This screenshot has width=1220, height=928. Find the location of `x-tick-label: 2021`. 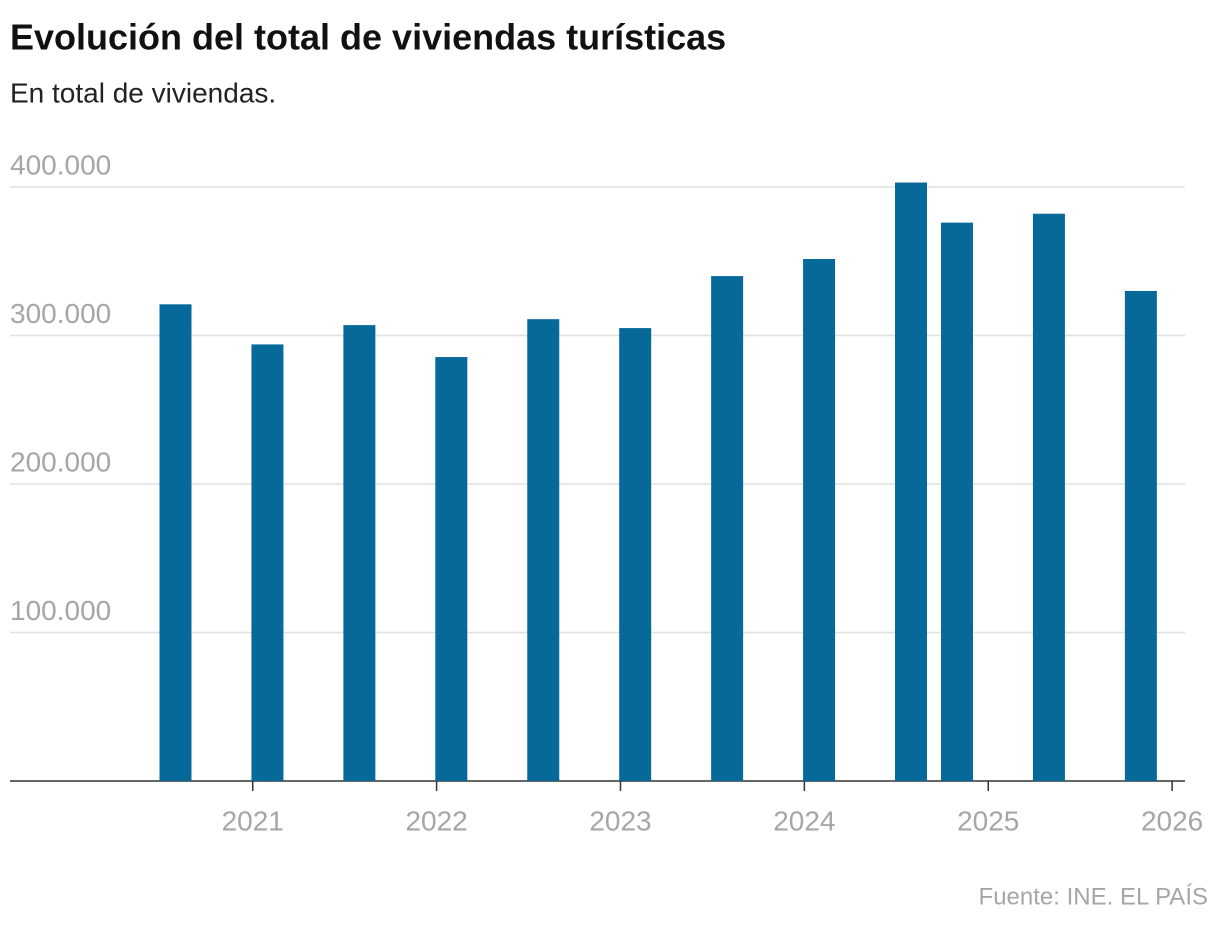

x-tick-label: 2021 is located at coordinates (253, 820).